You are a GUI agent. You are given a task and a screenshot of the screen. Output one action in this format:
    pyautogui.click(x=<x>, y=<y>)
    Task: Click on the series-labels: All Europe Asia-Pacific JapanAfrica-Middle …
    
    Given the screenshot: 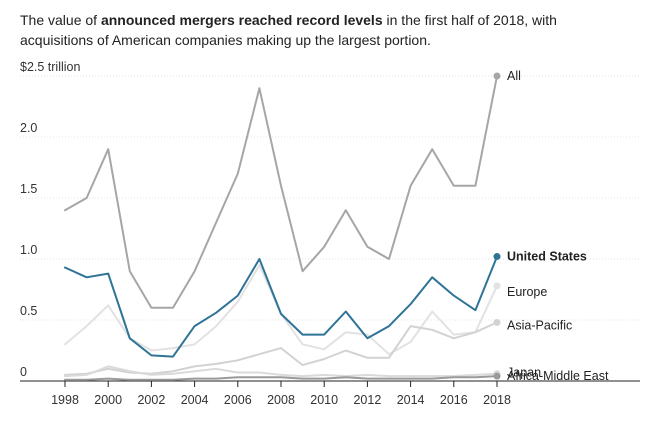 What is the action you would take?
    pyautogui.click(x=558, y=226)
    